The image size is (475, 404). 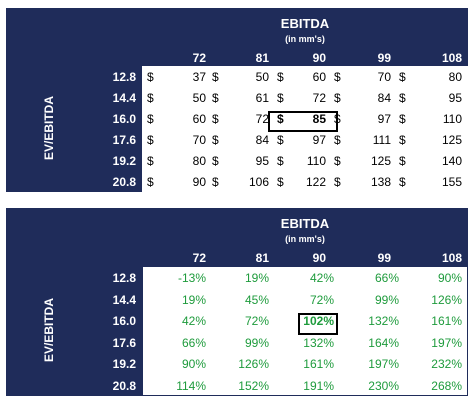 What do you see at coordinates (451, 182) in the screenshot?
I see `value-cell: 155` at bounding box center [451, 182].